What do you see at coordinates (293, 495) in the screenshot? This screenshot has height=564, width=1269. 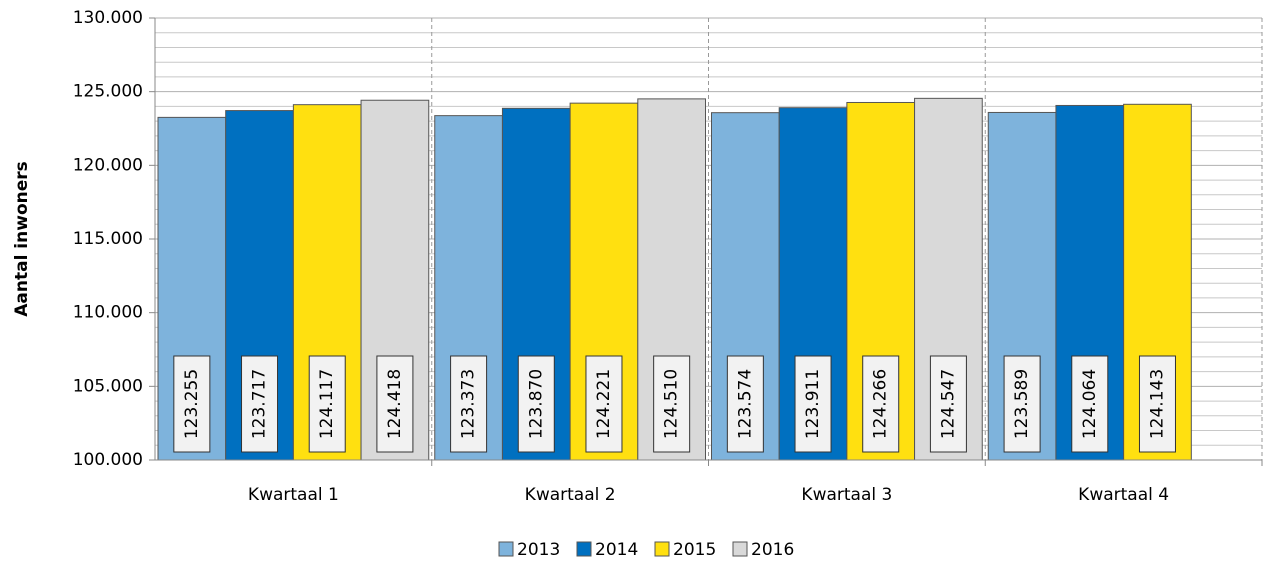 I see `x-tick-label: Kwartaal 1` at bounding box center [293, 495].